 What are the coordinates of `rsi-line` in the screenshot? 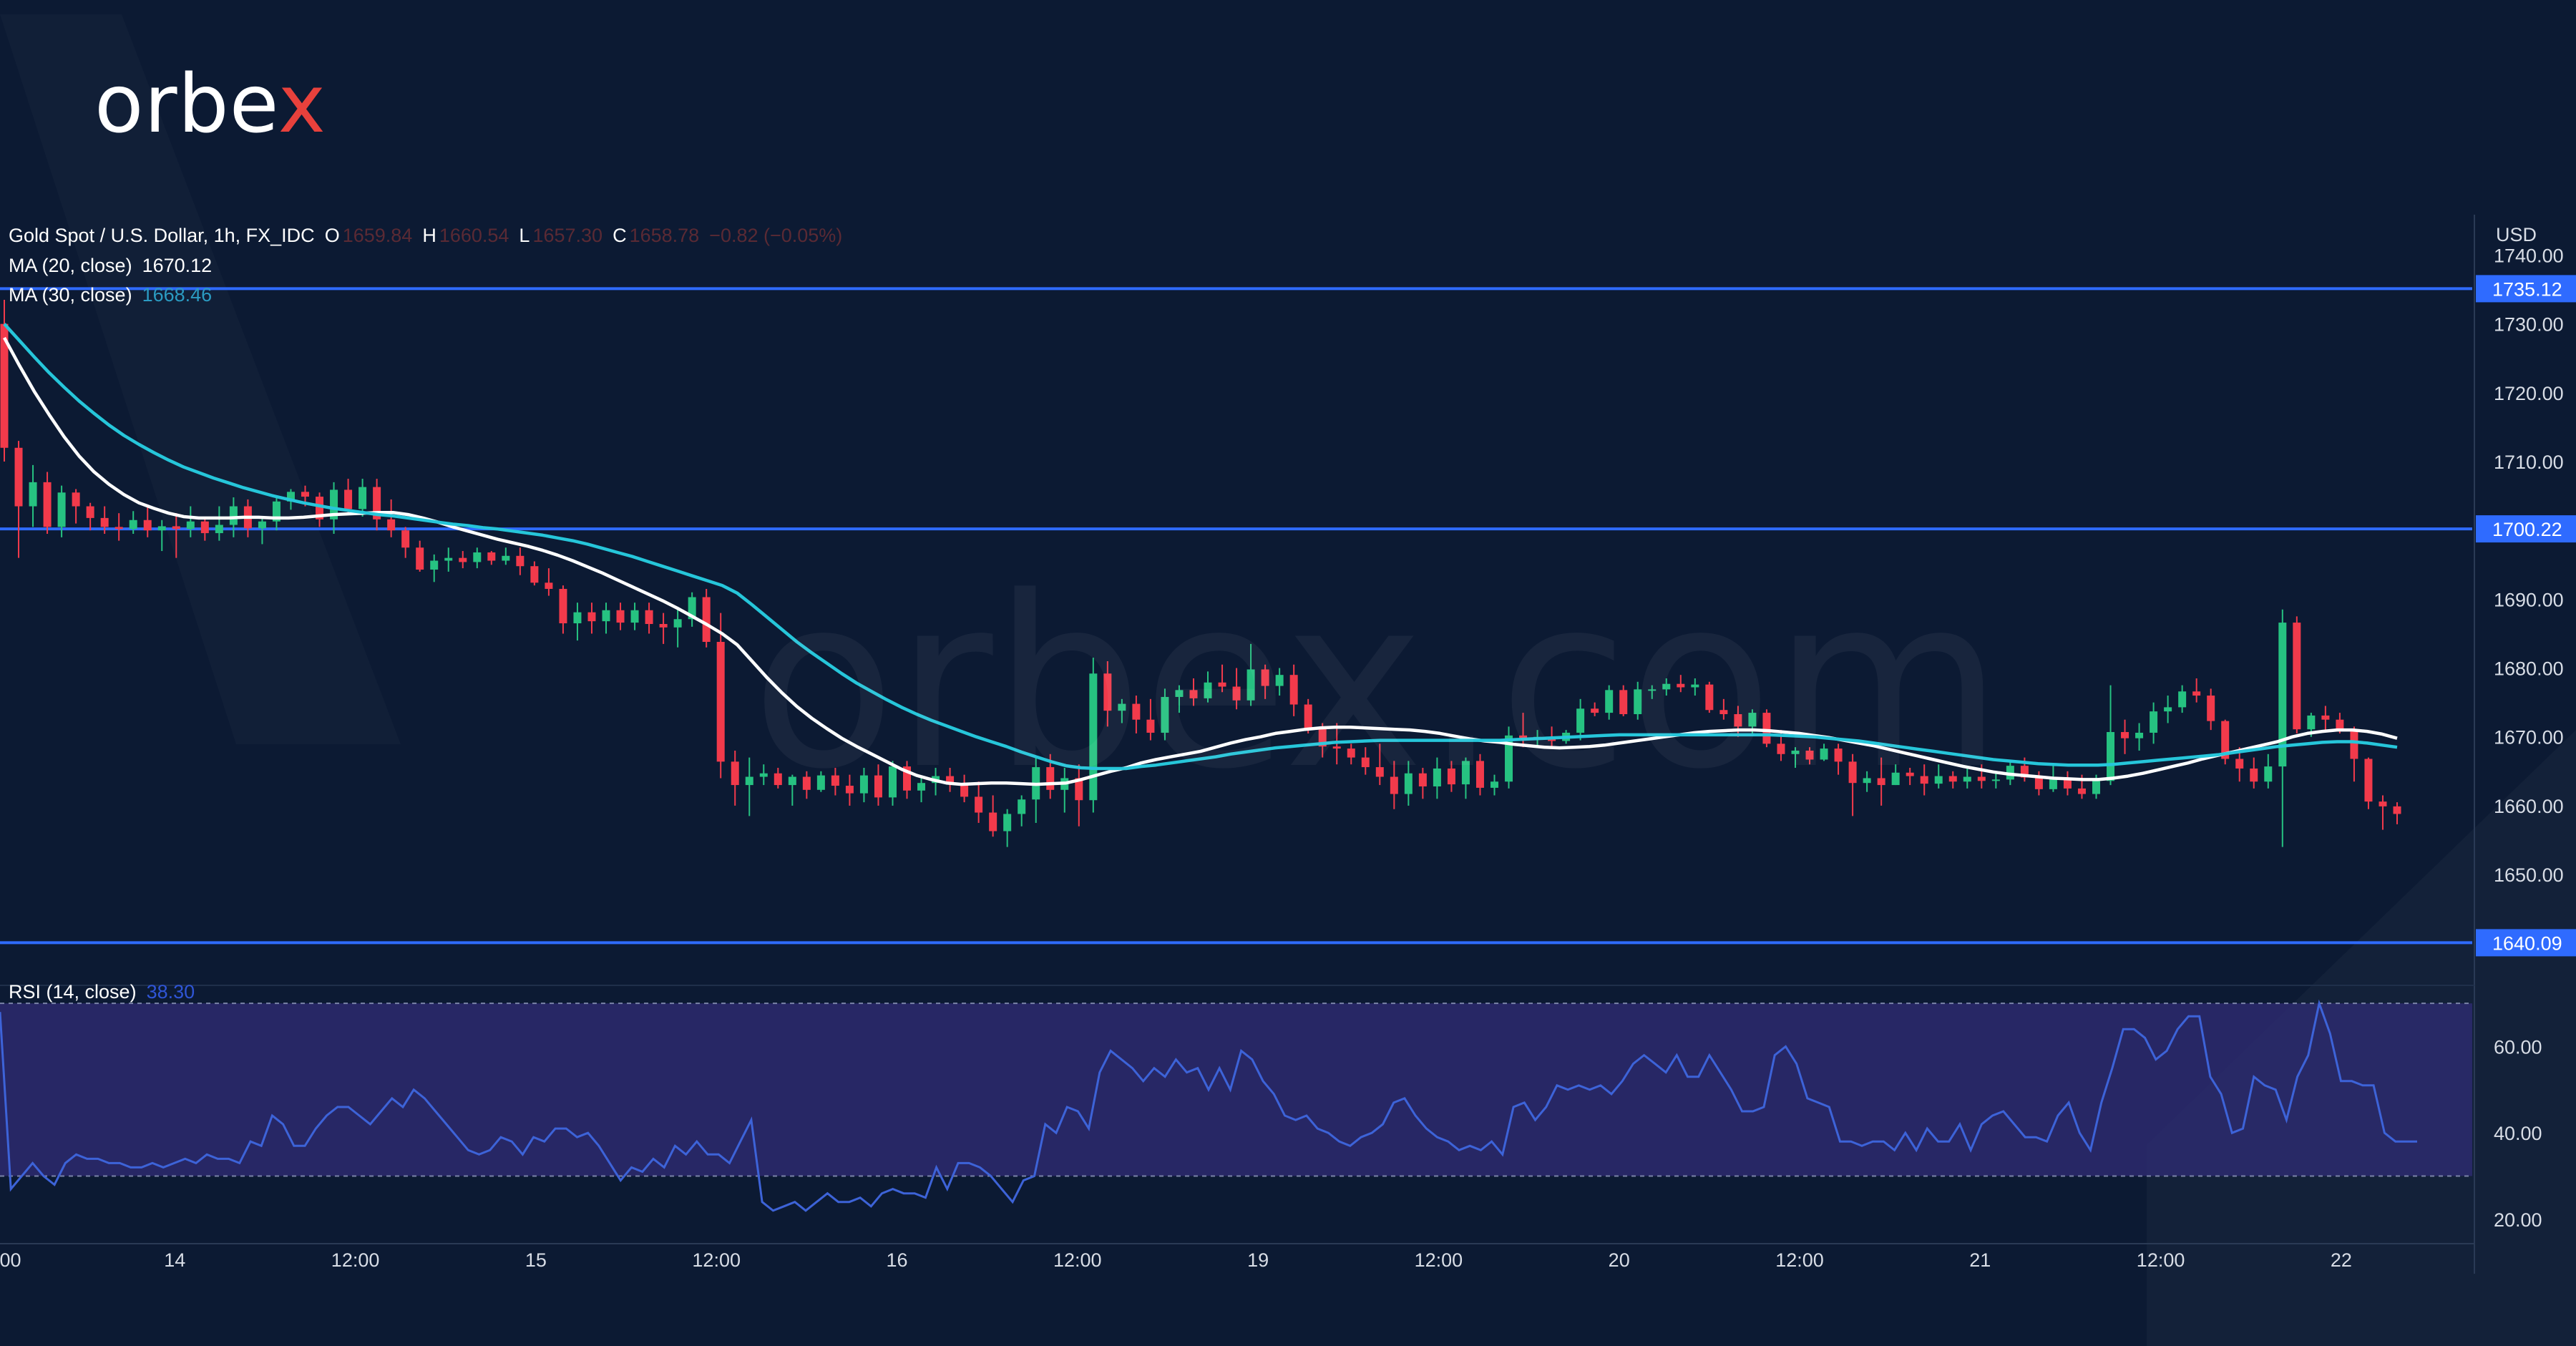 It's located at (1208, 1105).